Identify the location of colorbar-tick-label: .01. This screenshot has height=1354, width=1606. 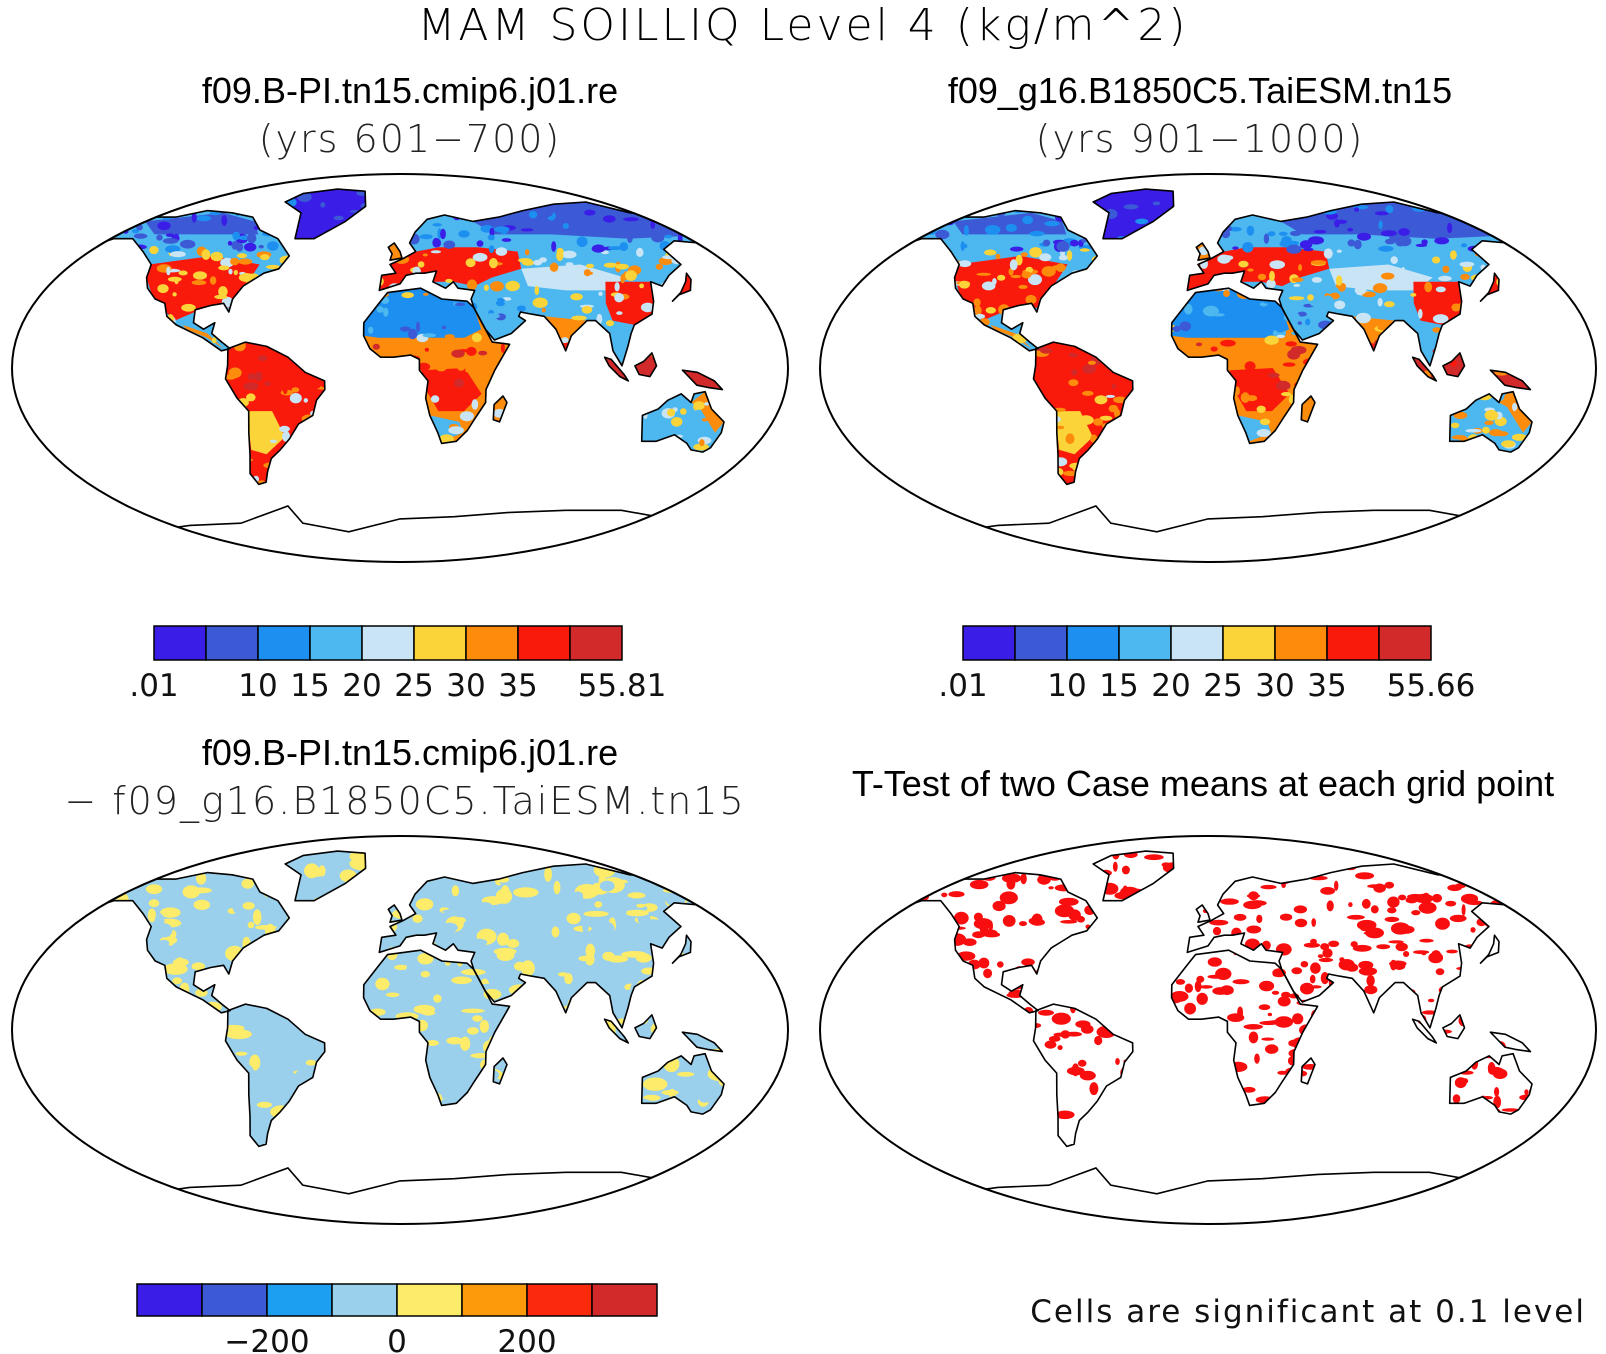
(153, 686).